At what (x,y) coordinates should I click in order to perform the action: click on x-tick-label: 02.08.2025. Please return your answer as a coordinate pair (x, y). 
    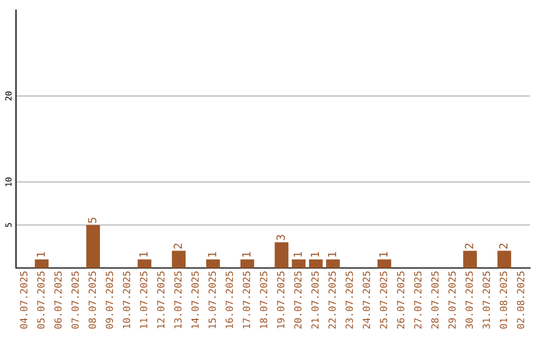
    Looking at the image, I should click on (520, 300).